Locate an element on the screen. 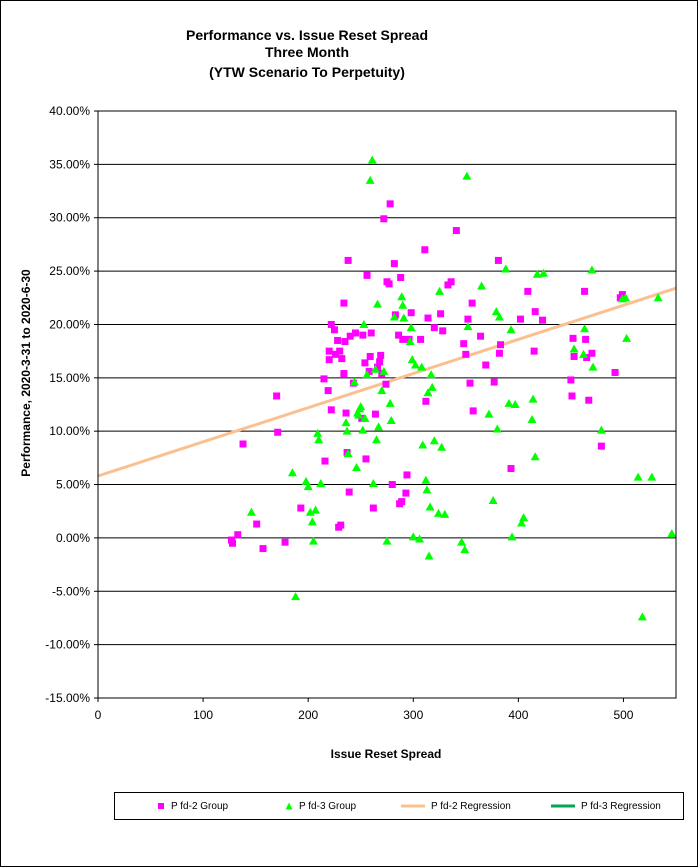 The image size is (698, 867). chart-title-line-2: Three Month is located at coordinates (307, 52).